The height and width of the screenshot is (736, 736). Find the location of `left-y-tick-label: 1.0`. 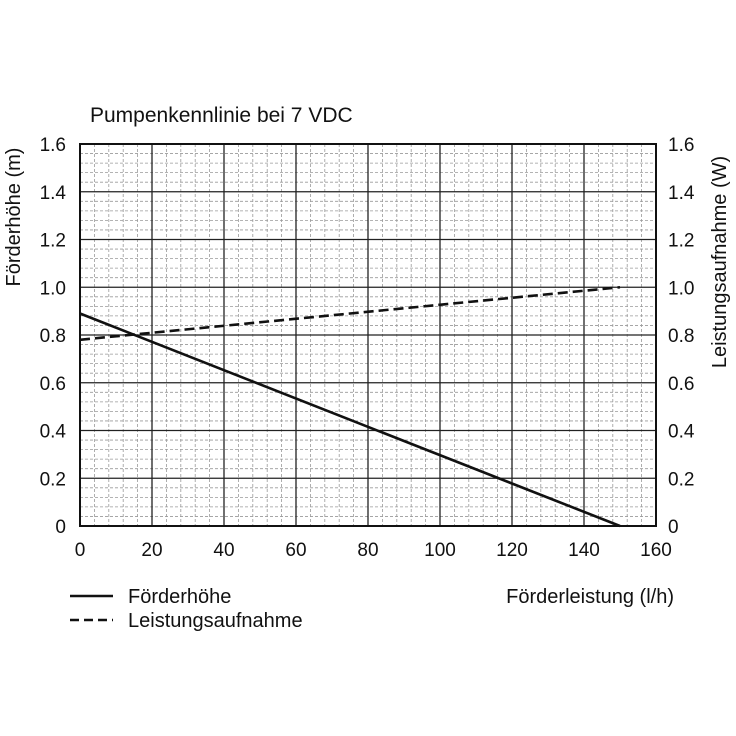

left-y-tick-label: 1.0 is located at coordinates (53, 288).